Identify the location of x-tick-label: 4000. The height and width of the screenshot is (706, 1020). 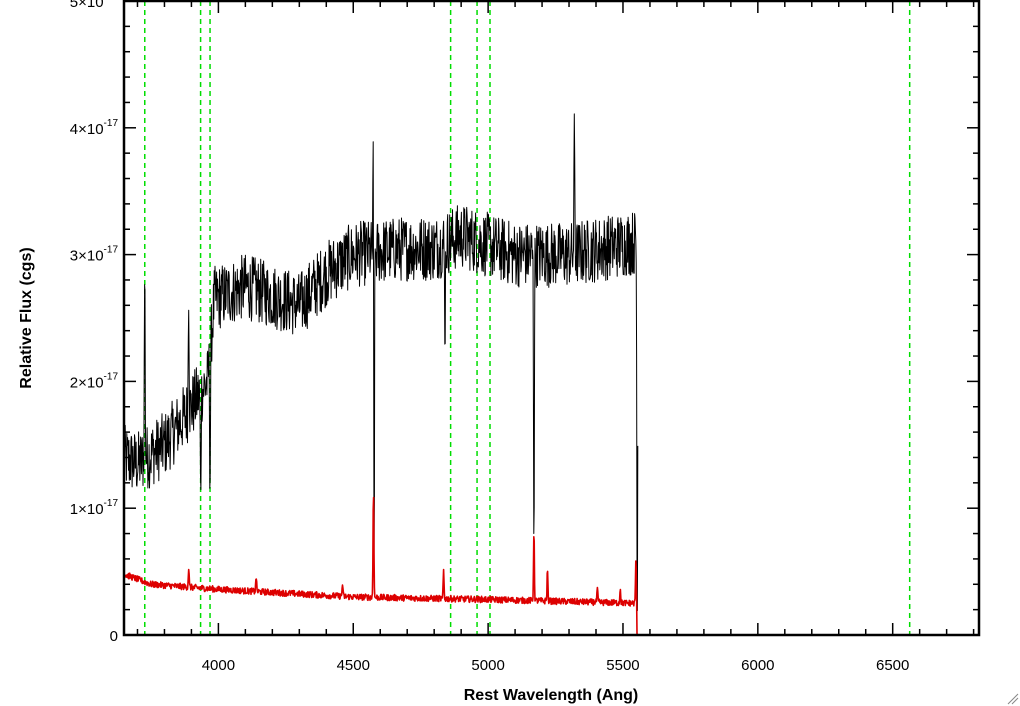
(218, 665).